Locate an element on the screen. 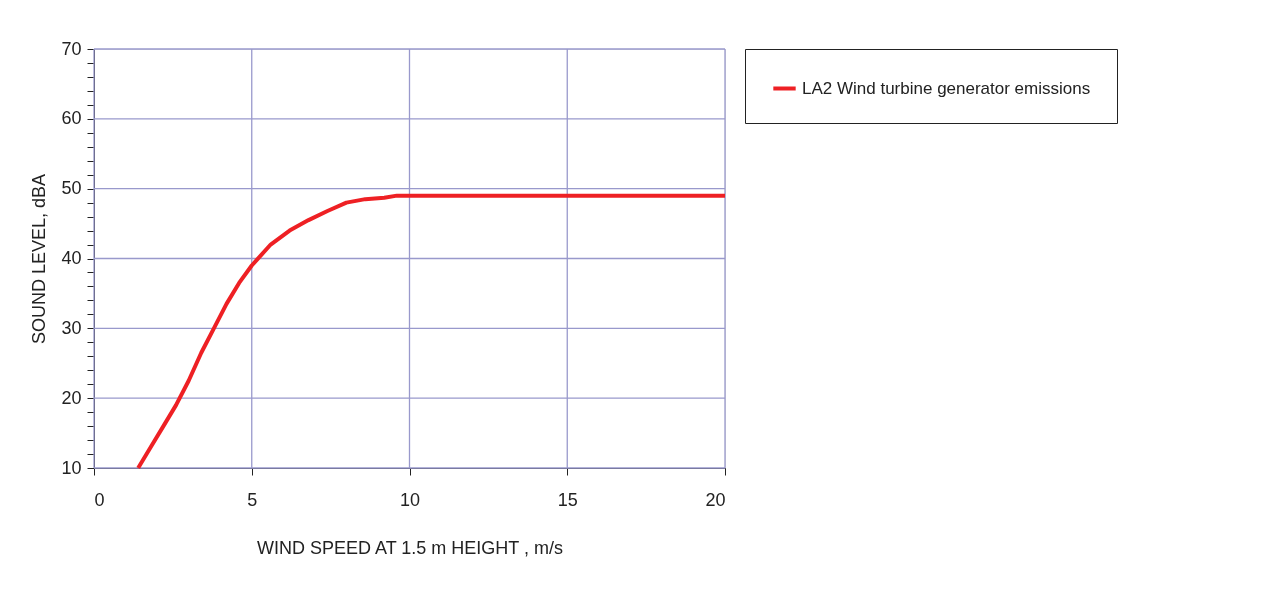 Image resolution: width=1265 pixels, height=609 pixels. x-tick-label: 10 is located at coordinates (410, 499).